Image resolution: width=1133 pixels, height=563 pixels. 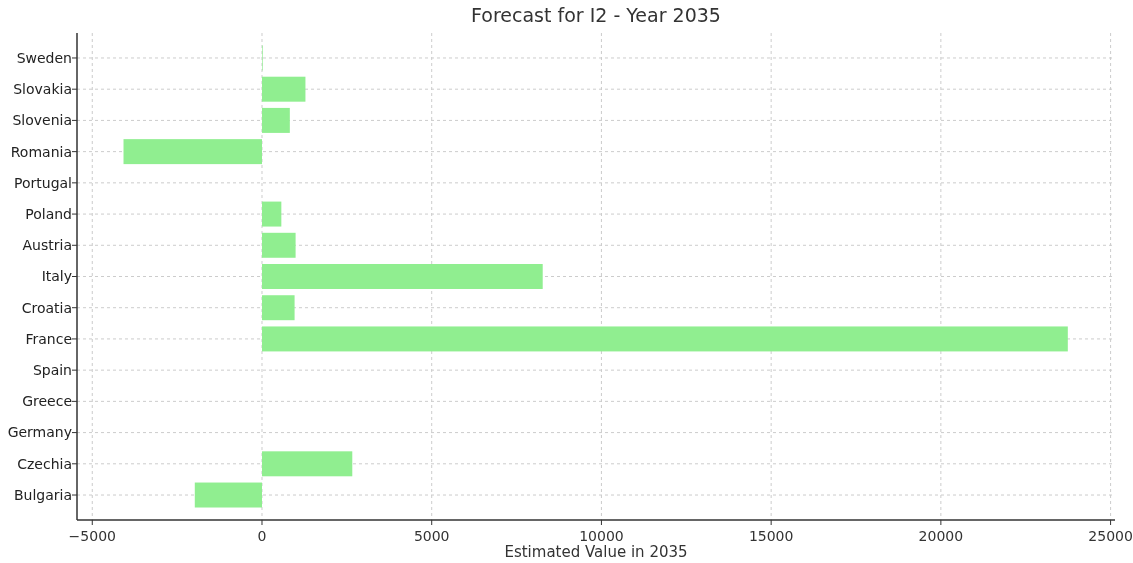 I want to click on x-axis-title: Estimated Value in 2035, so click(x=596, y=552).